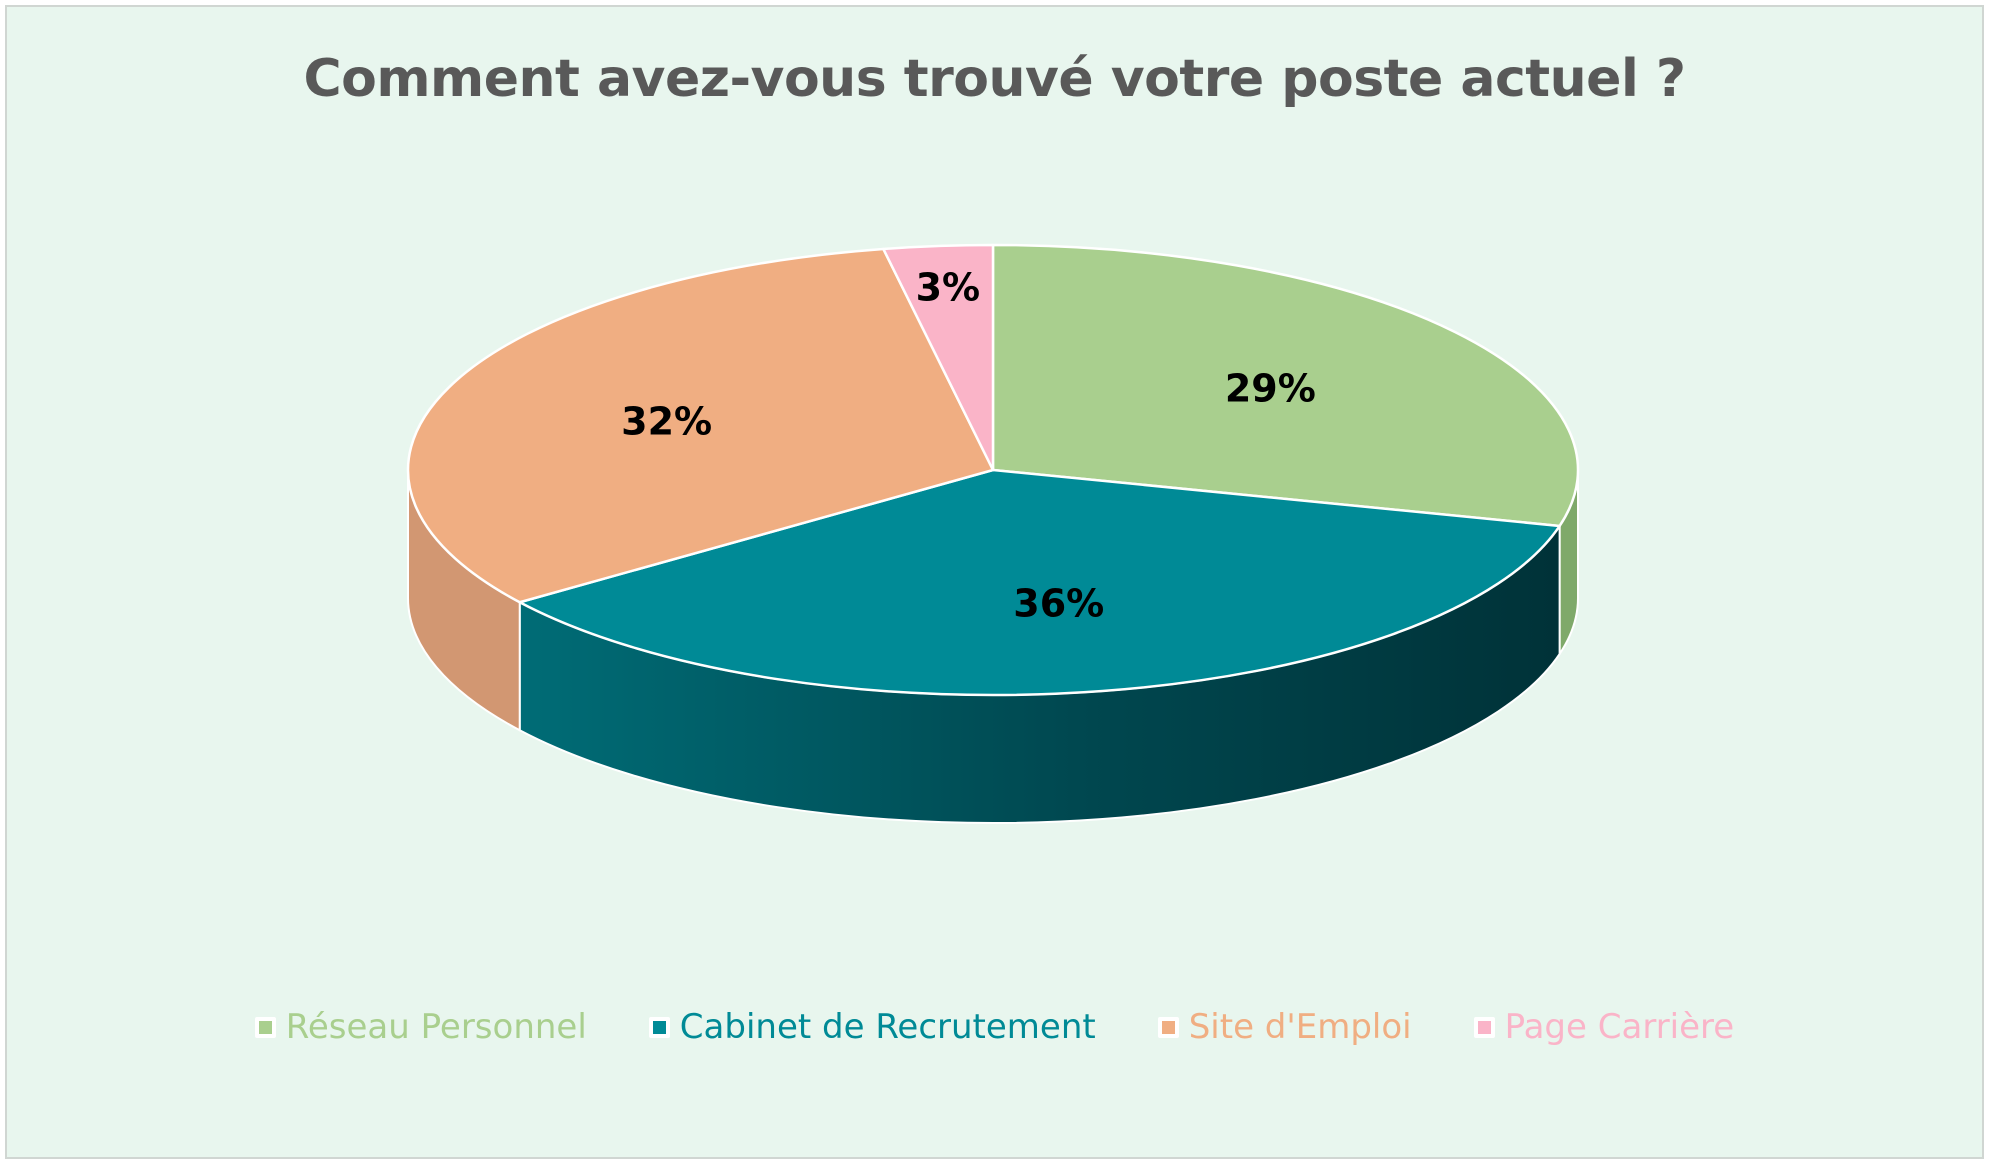 The image size is (1993, 1168). I want to click on legend-swatch-reseau-personnel, so click(265, 1027).